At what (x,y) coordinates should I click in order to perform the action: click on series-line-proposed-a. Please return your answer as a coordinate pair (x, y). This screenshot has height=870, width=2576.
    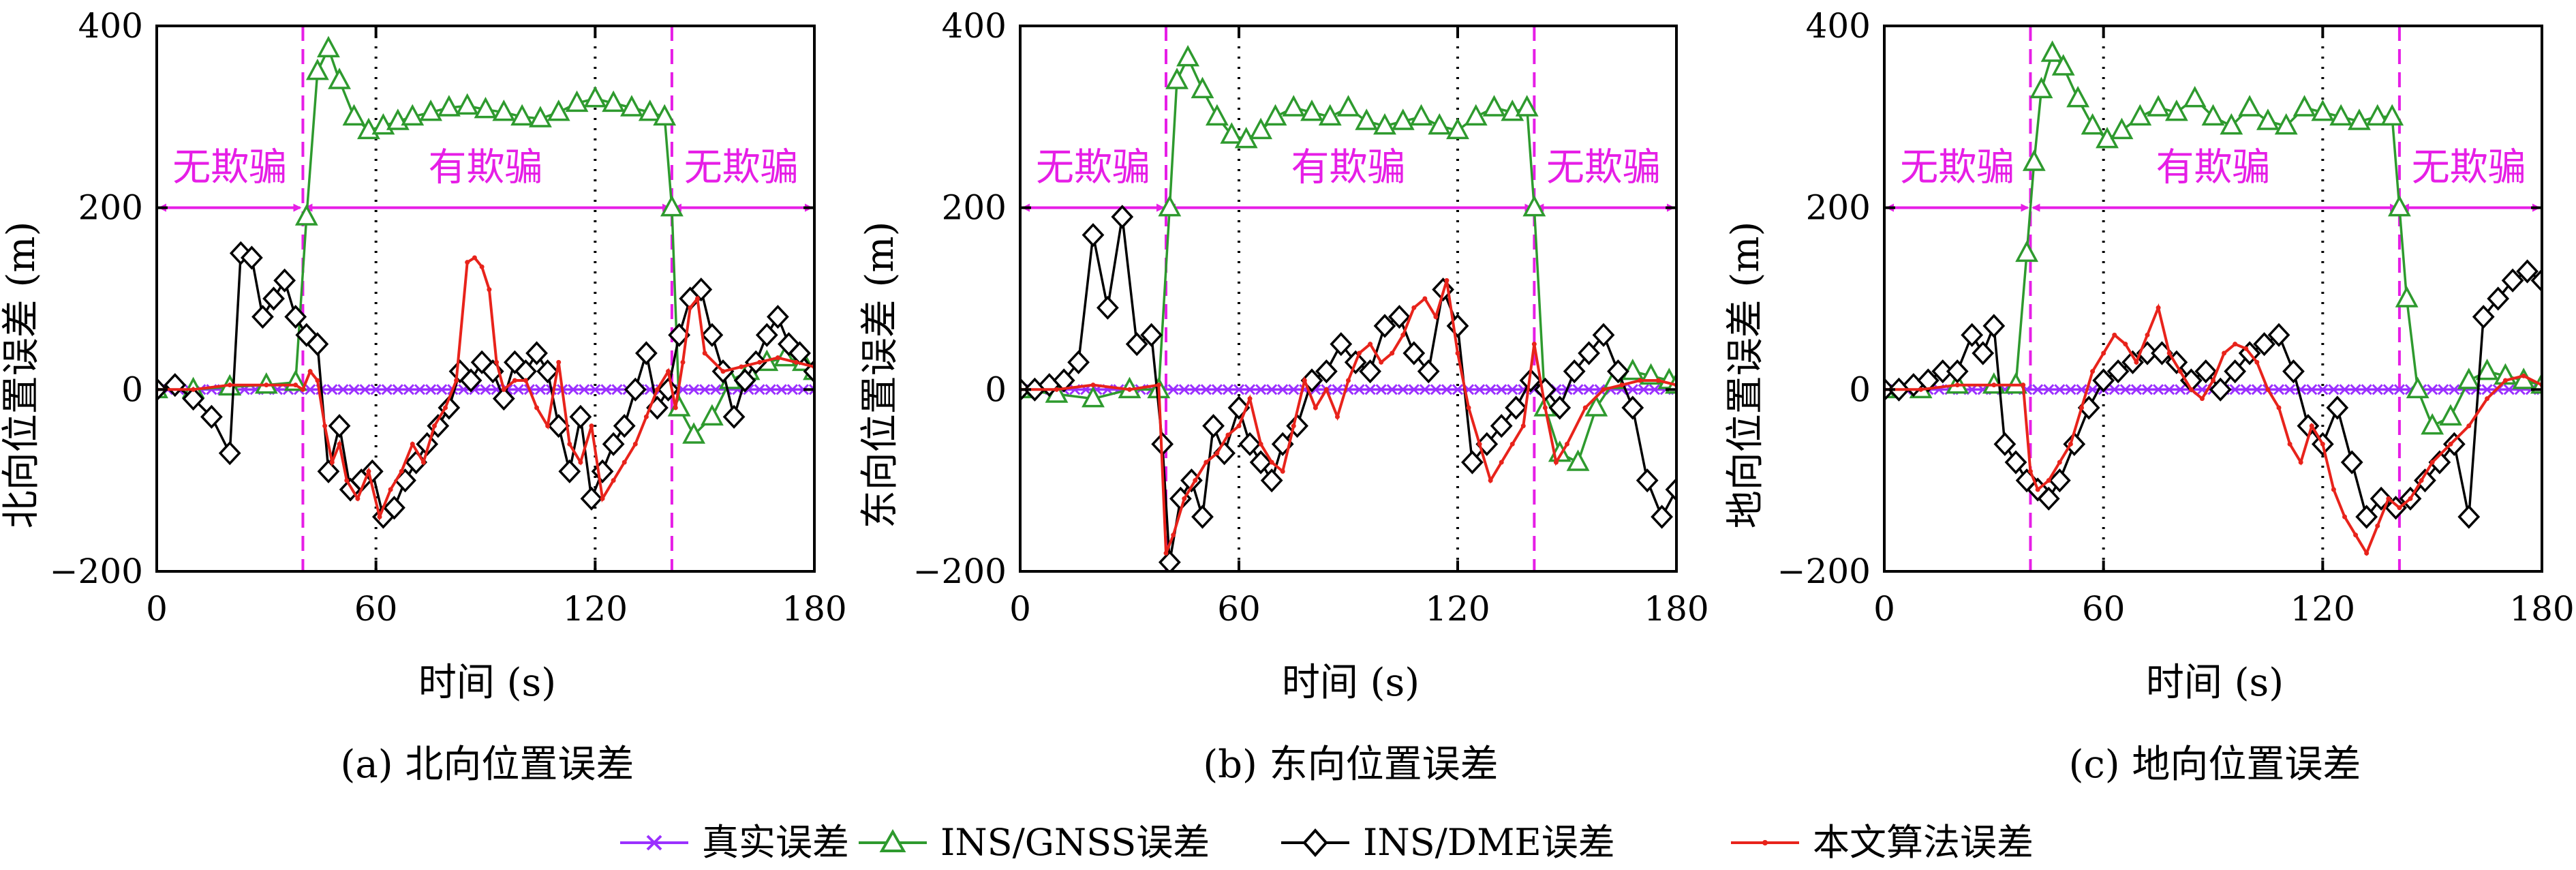
    Looking at the image, I should click on (485, 389).